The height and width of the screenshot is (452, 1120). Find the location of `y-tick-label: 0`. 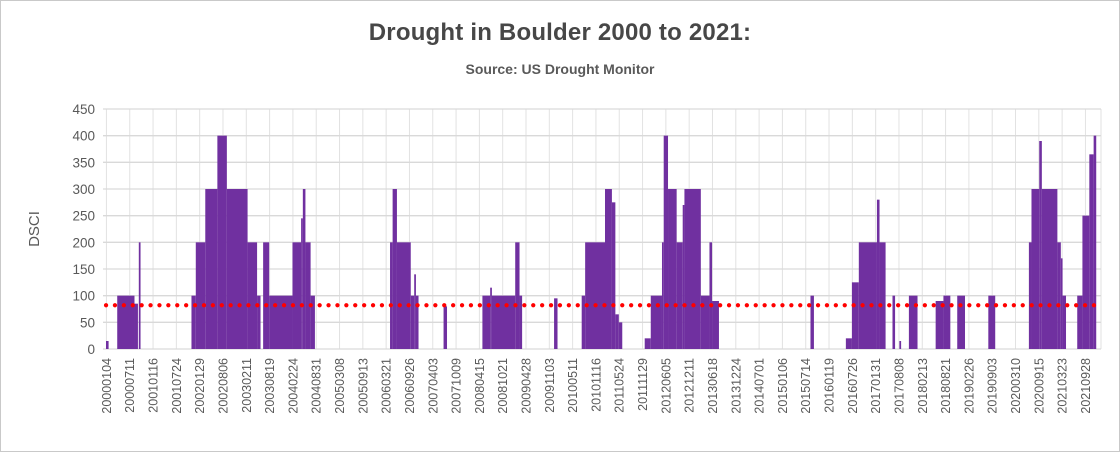

y-tick-label: 0 is located at coordinates (91, 349).